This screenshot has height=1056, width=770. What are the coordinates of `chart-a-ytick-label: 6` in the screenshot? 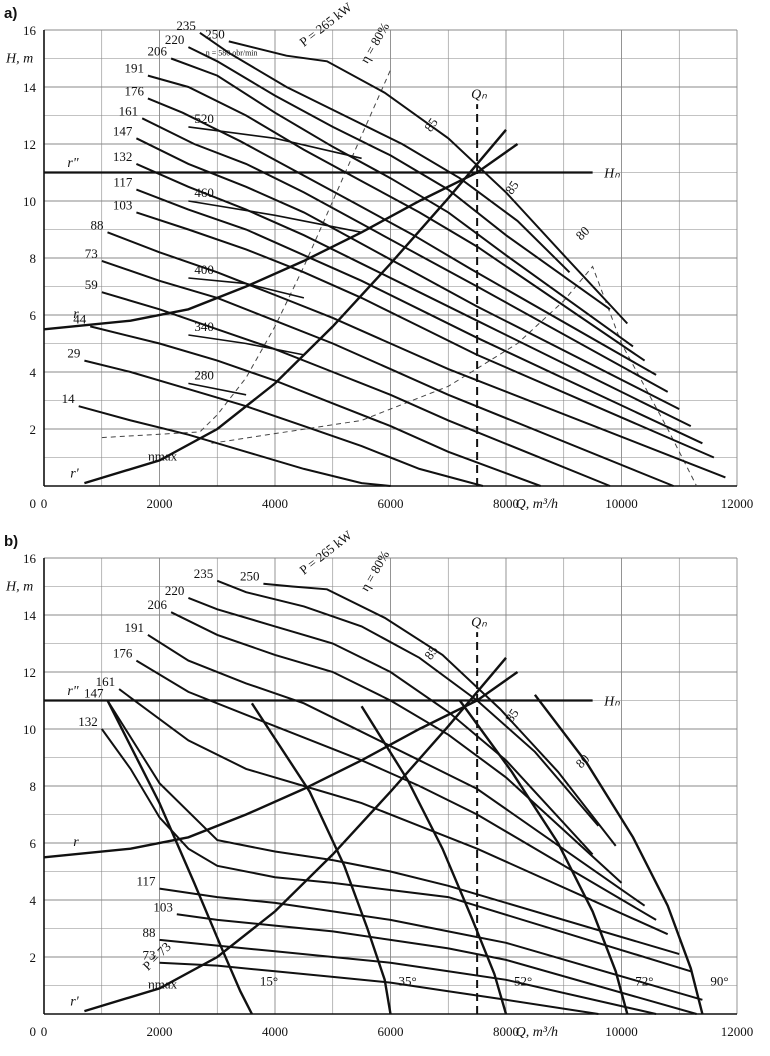 It's located at (33, 315).